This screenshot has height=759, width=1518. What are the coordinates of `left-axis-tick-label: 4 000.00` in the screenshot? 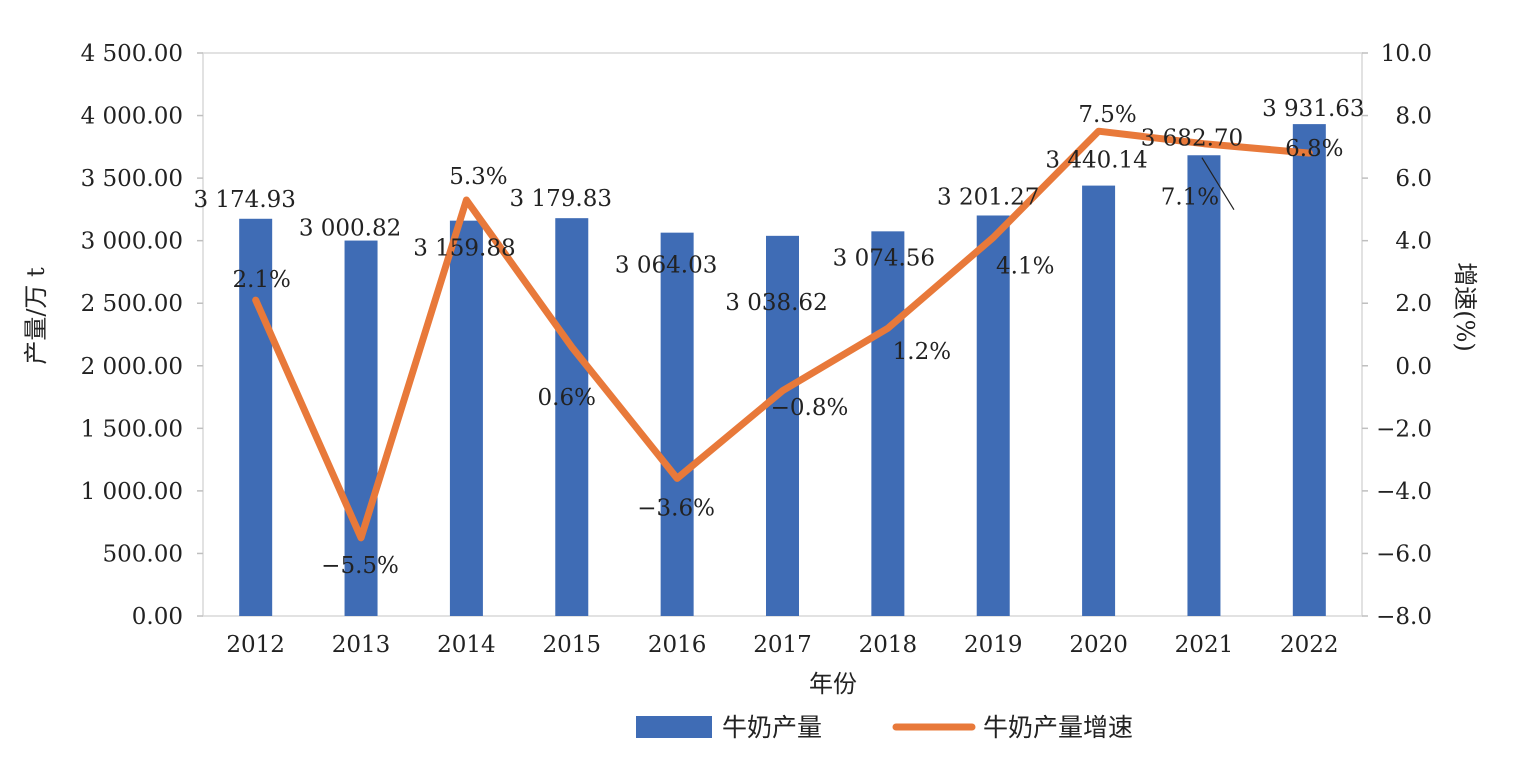 It's located at (132, 117).